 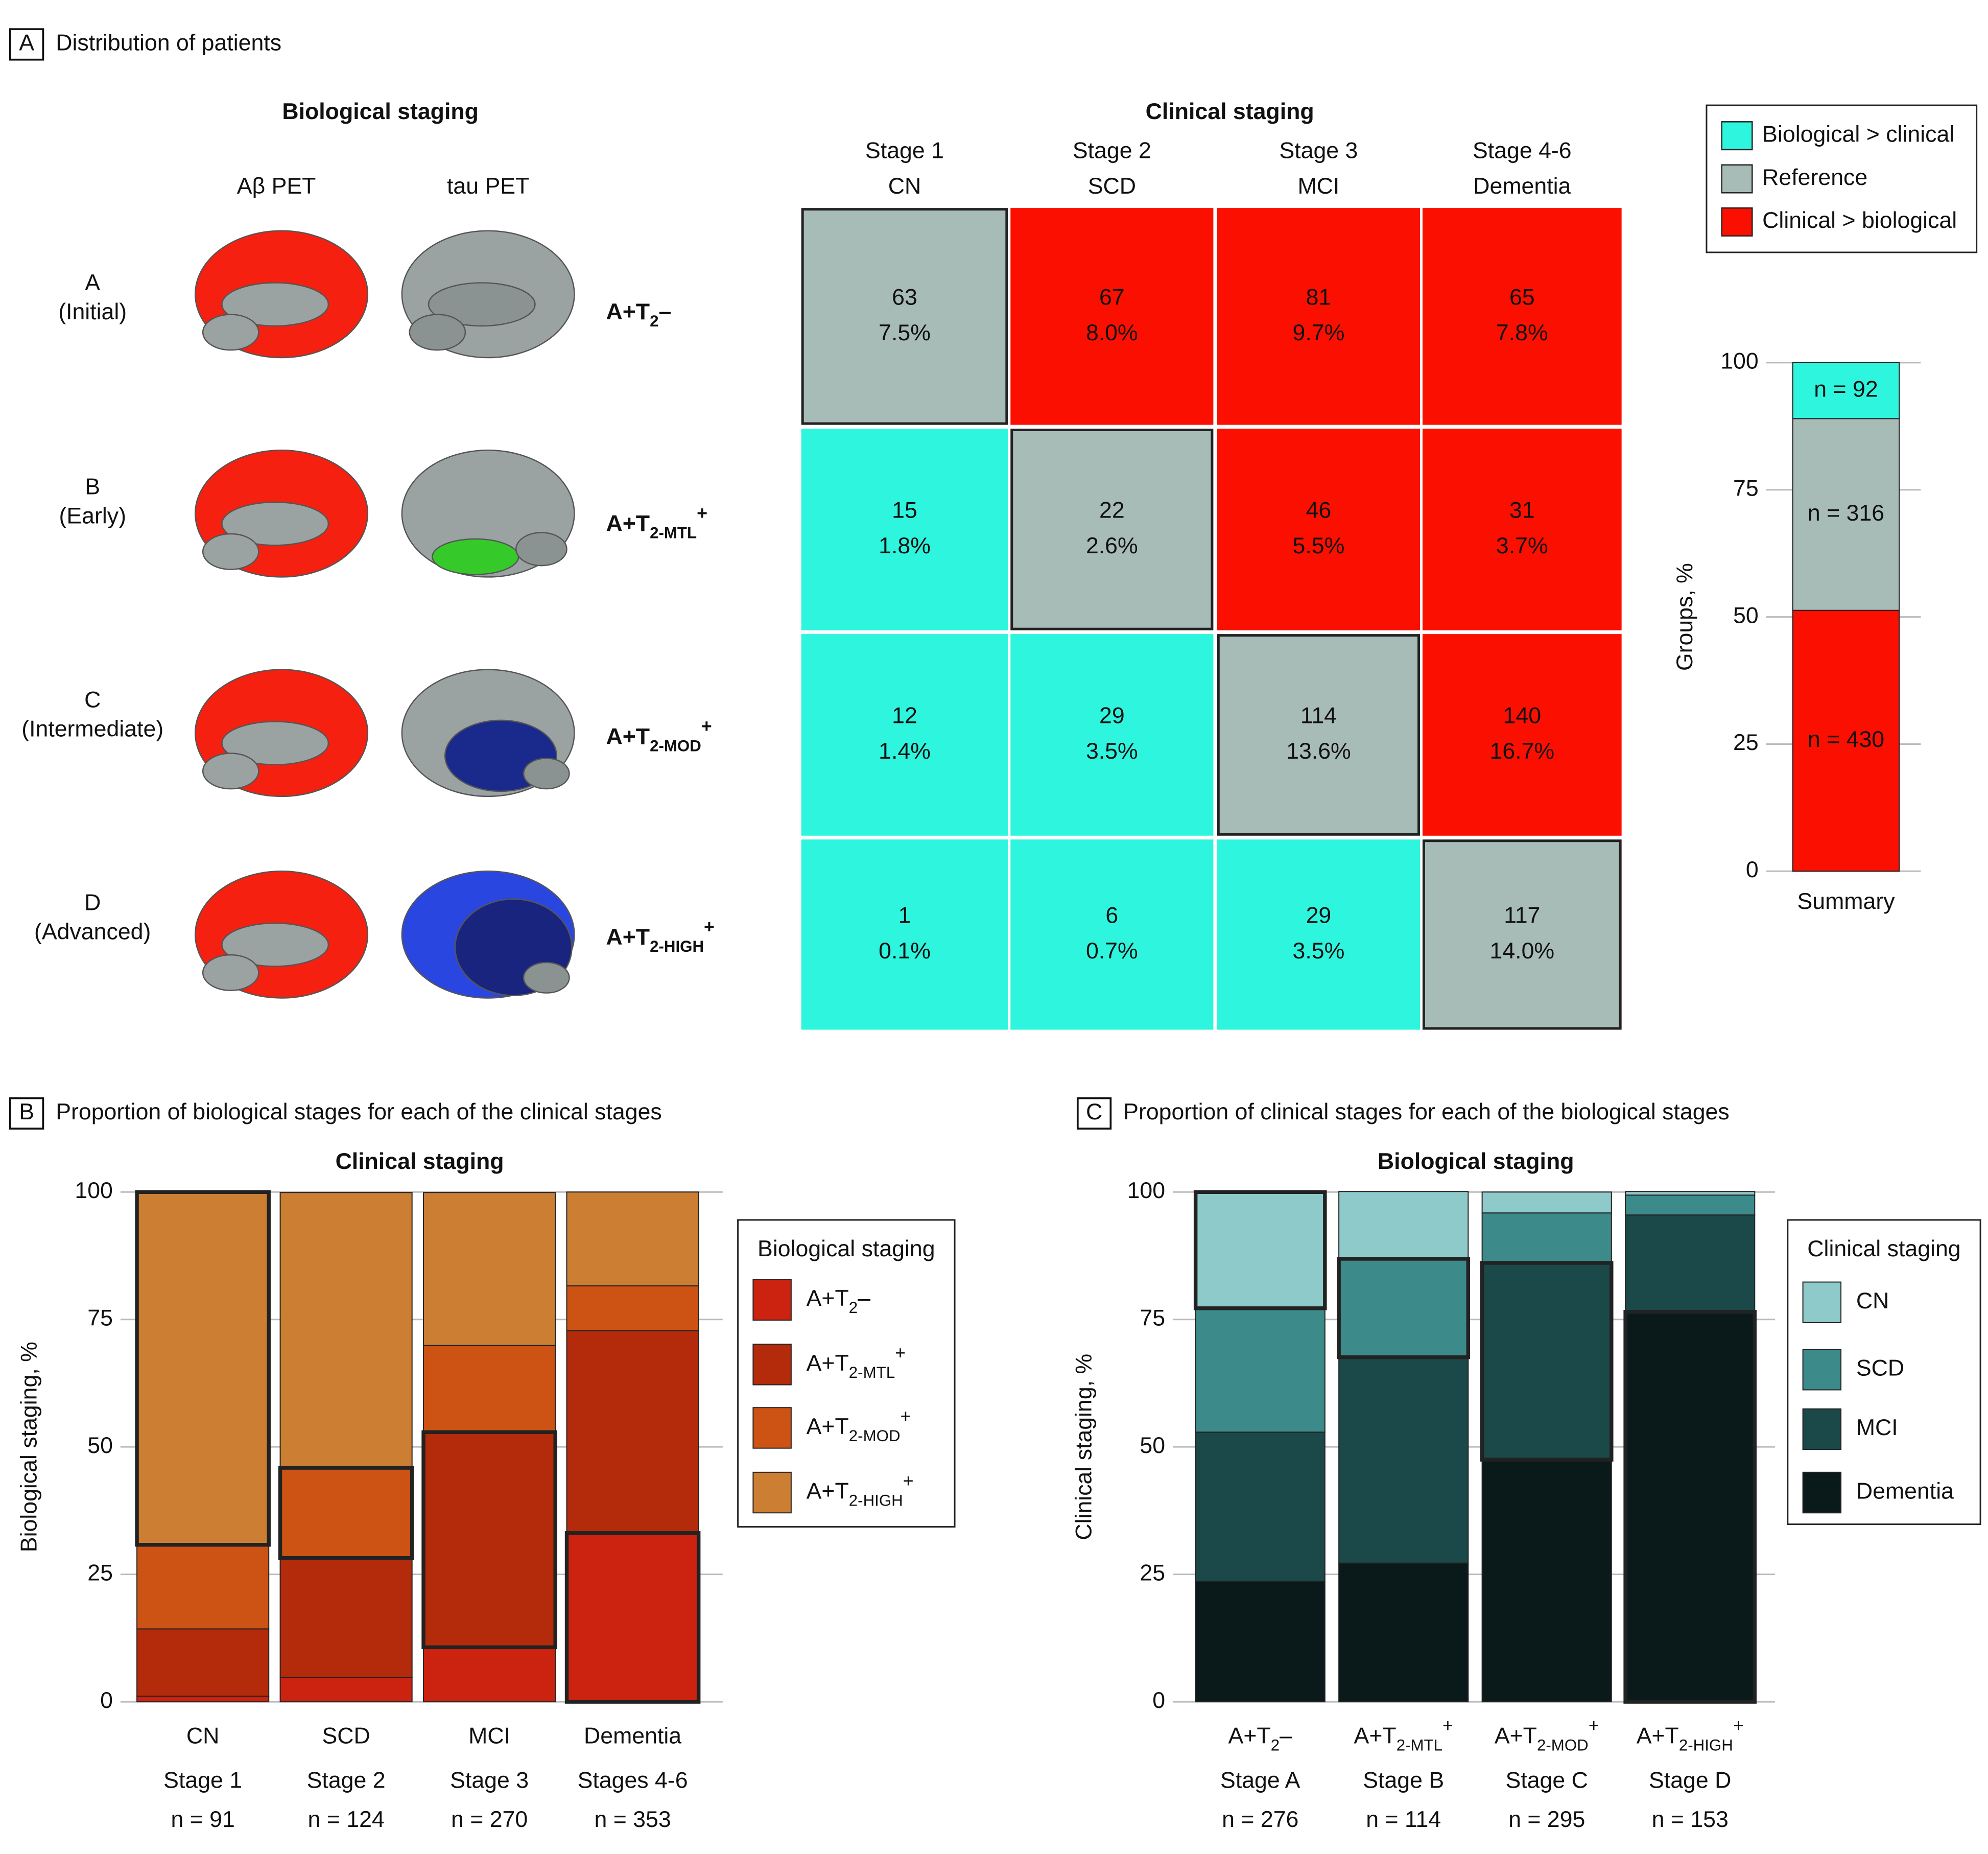 What do you see at coordinates (839, 1301) in the screenshot?
I see `legend-label: A+T2–` at bounding box center [839, 1301].